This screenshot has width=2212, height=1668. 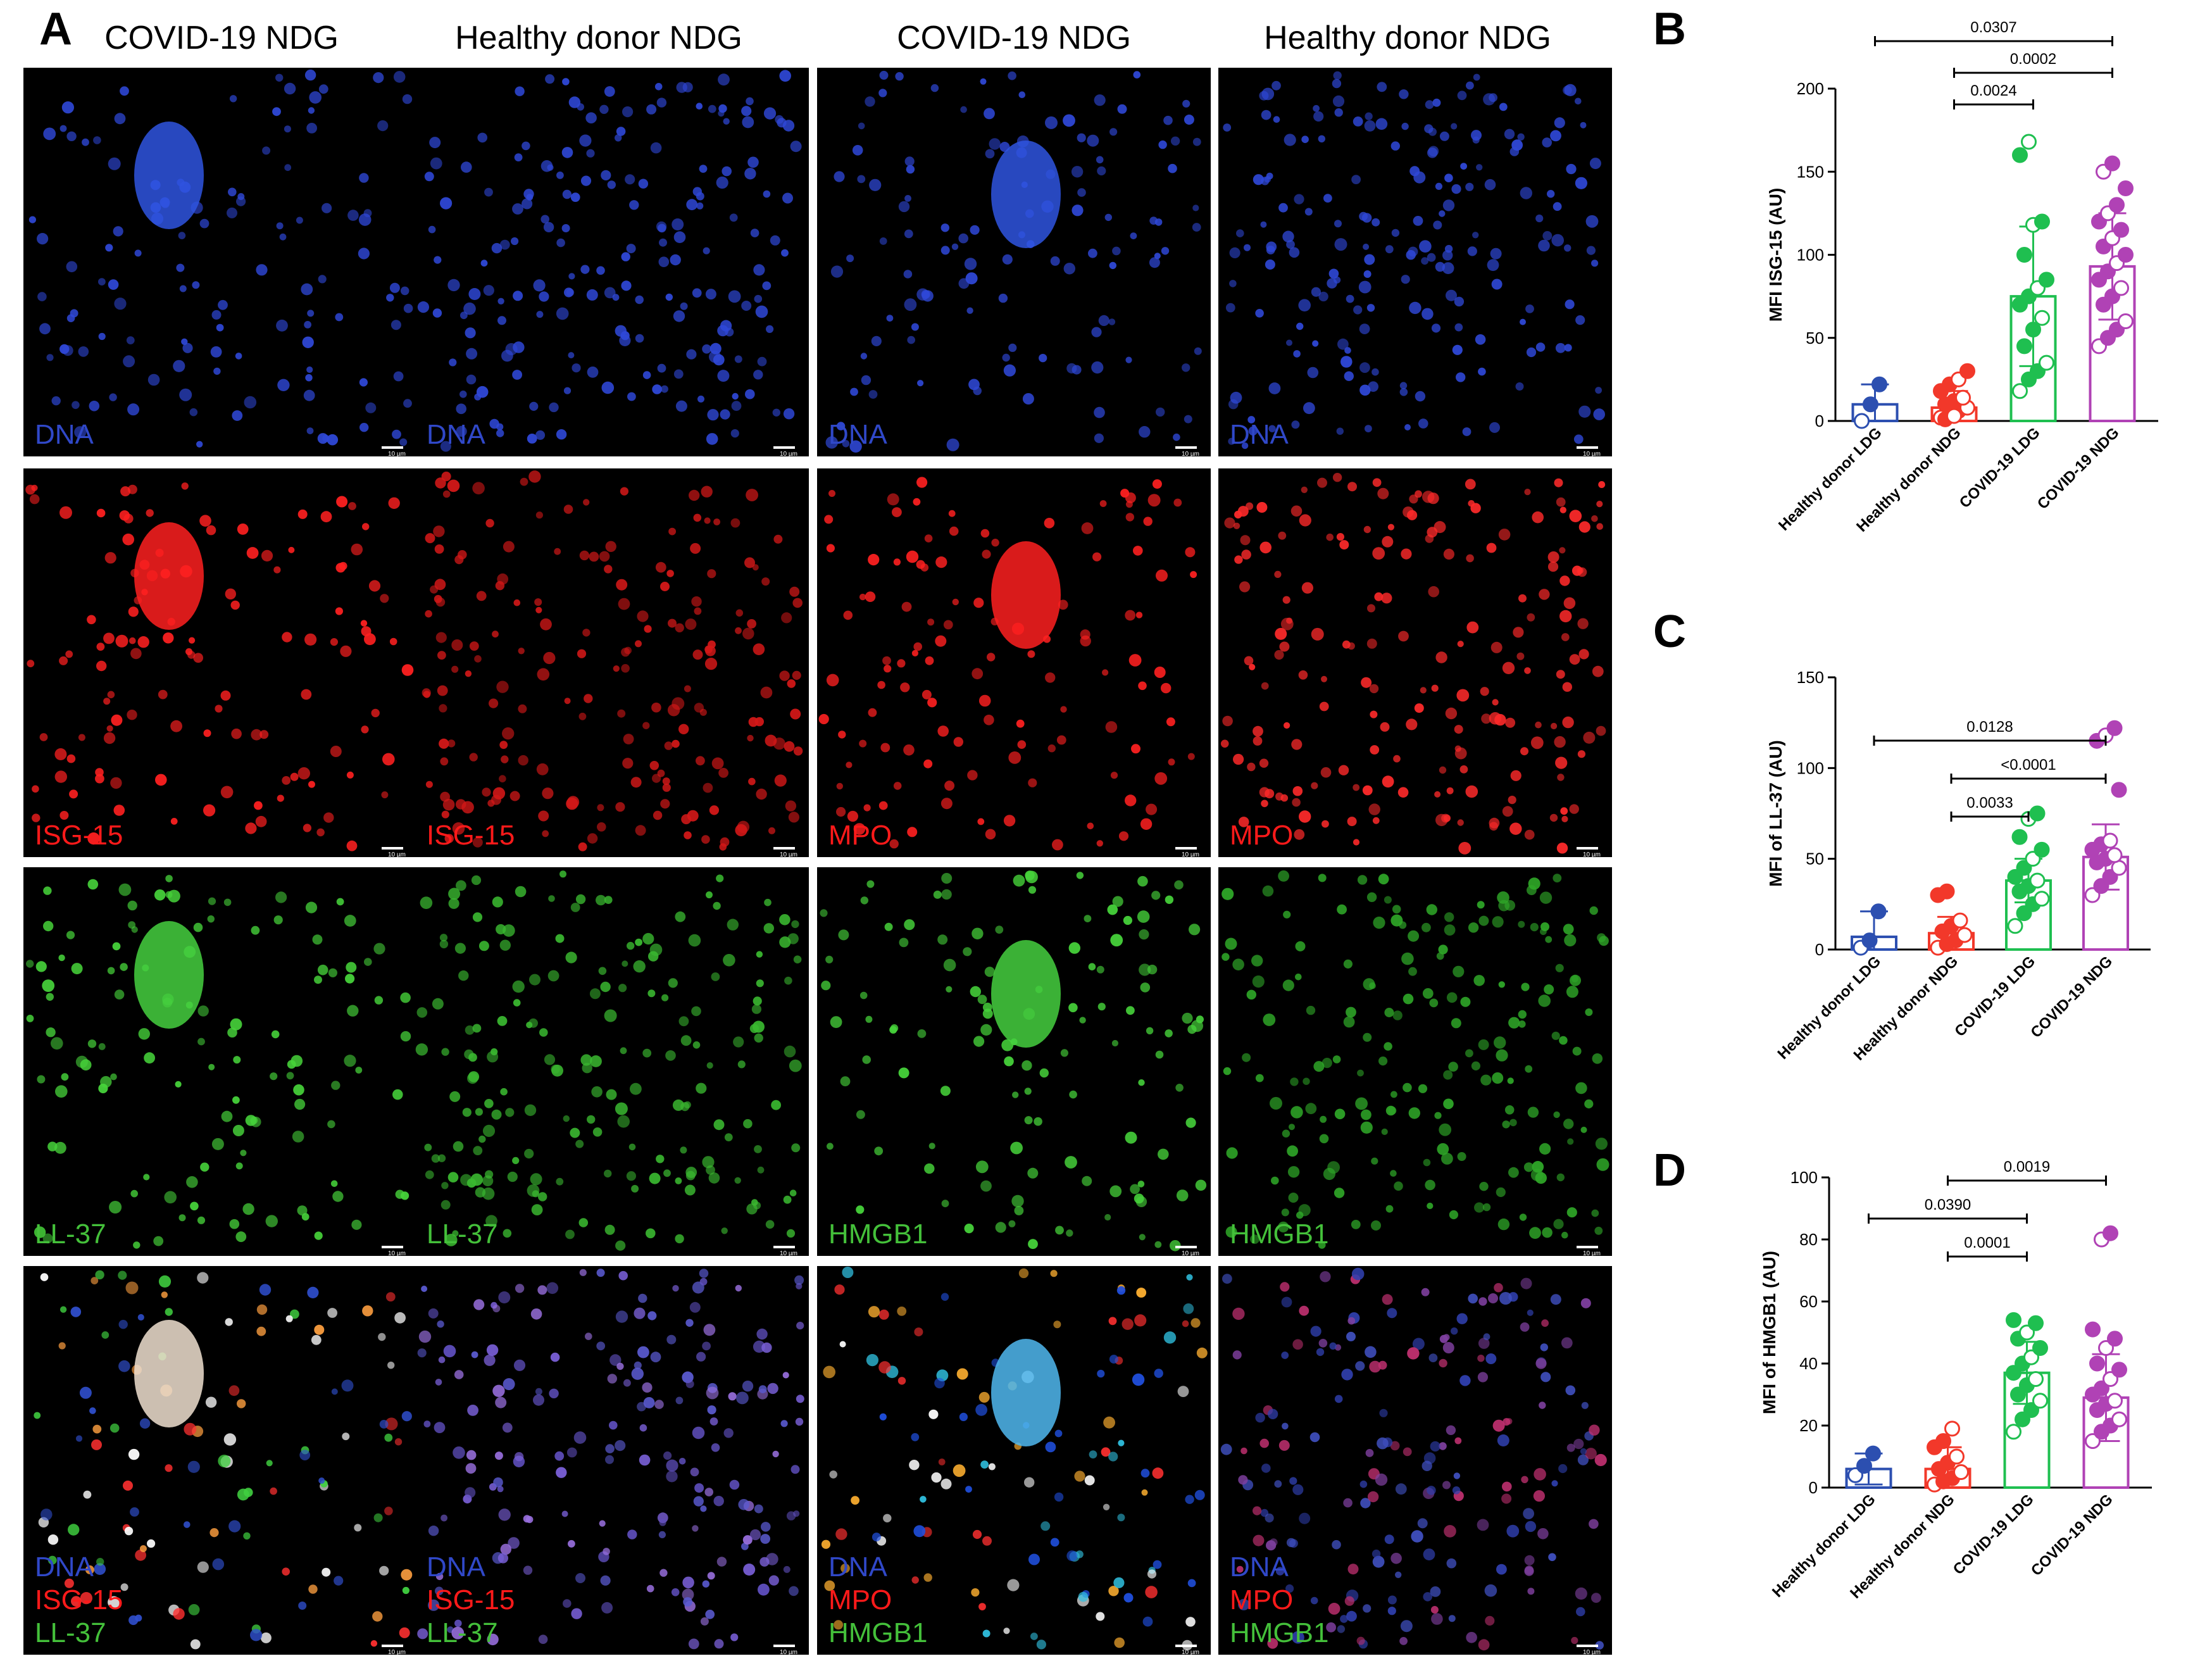 What do you see at coordinates (1987, 1242) in the screenshot?
I see `p-value-label: 0.0001` at bounding box center [1987, 1242].